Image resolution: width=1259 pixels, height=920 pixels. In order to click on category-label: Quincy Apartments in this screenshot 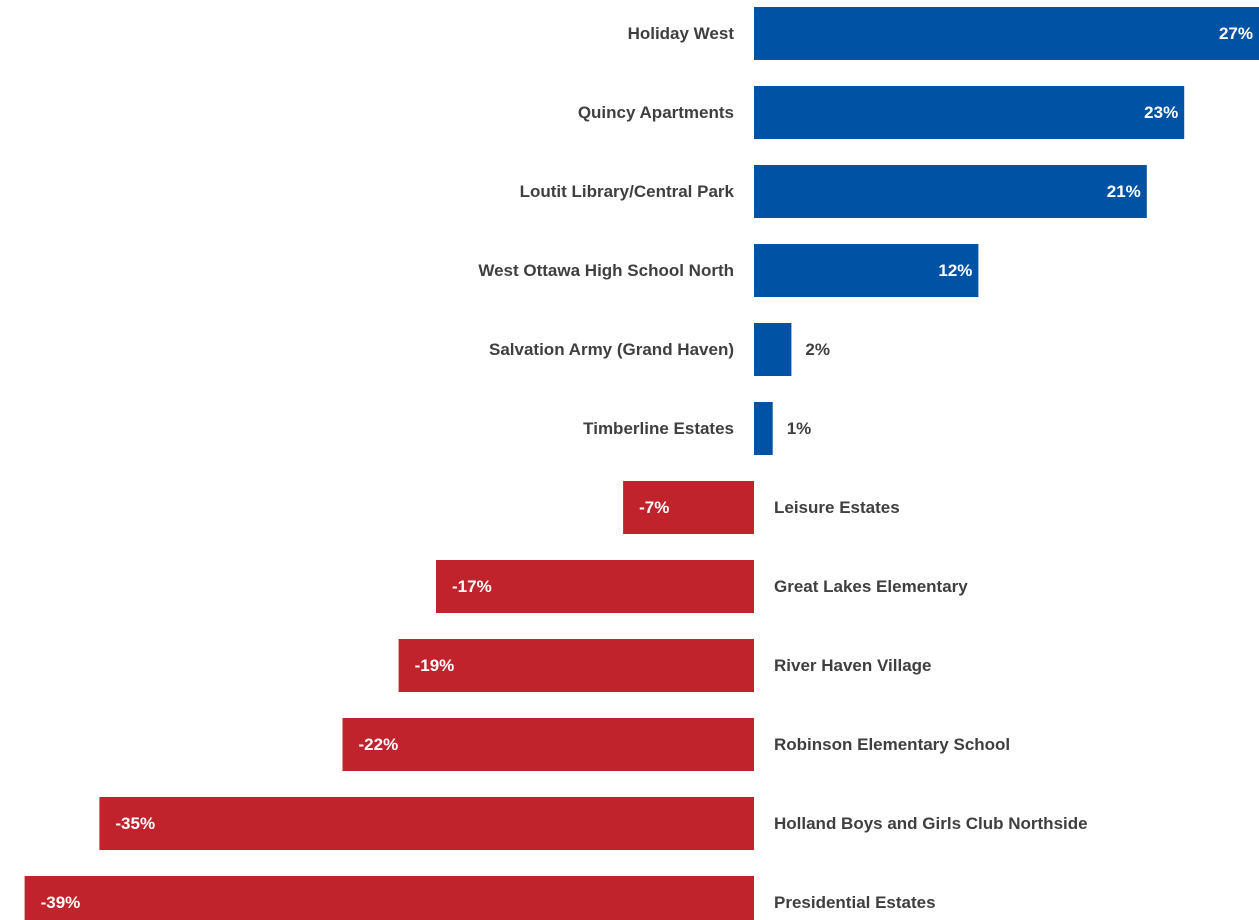, I will do `click(656, 112)`.